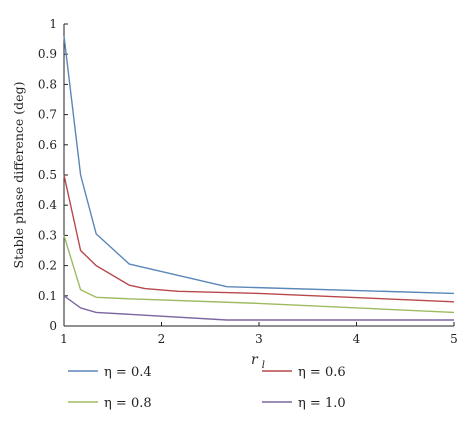 The width and height of the screenshot is (474, 443). I want to click on x-tick-label: 4, so click(357, 339).